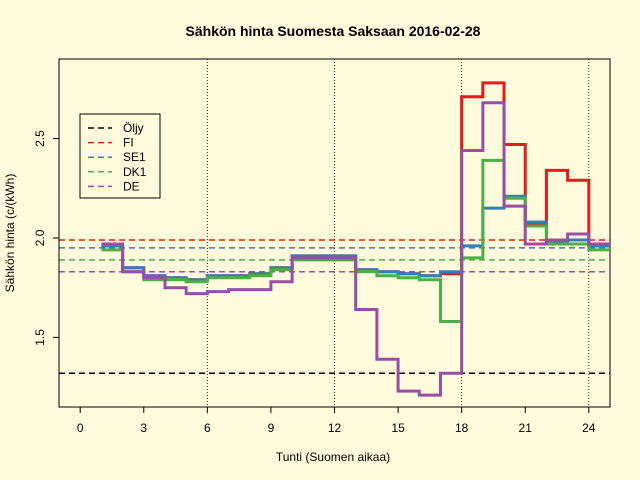 Image resolution: width=640 pixels, height=480 pixels. What do you see at coordinates (271, 428) in the screenshot?
I see `x-tick-label: 9` at bounding box center [271, 428].